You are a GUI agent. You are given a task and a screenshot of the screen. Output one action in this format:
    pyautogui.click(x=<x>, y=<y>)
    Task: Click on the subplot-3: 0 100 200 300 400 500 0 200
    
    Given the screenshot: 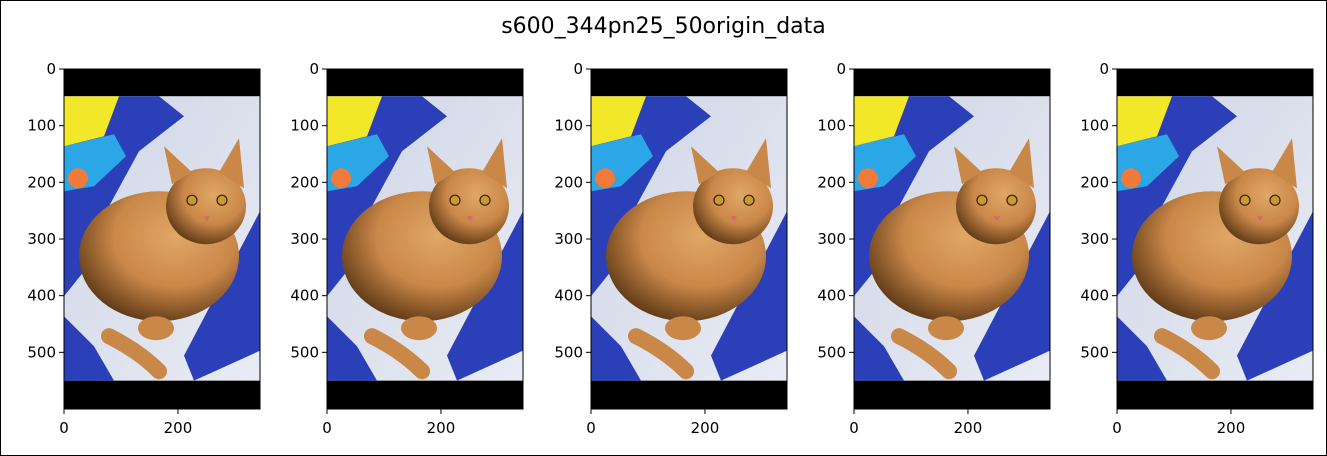 What is the action you would take?
    pyautogui.click(x=671, y=248)
    